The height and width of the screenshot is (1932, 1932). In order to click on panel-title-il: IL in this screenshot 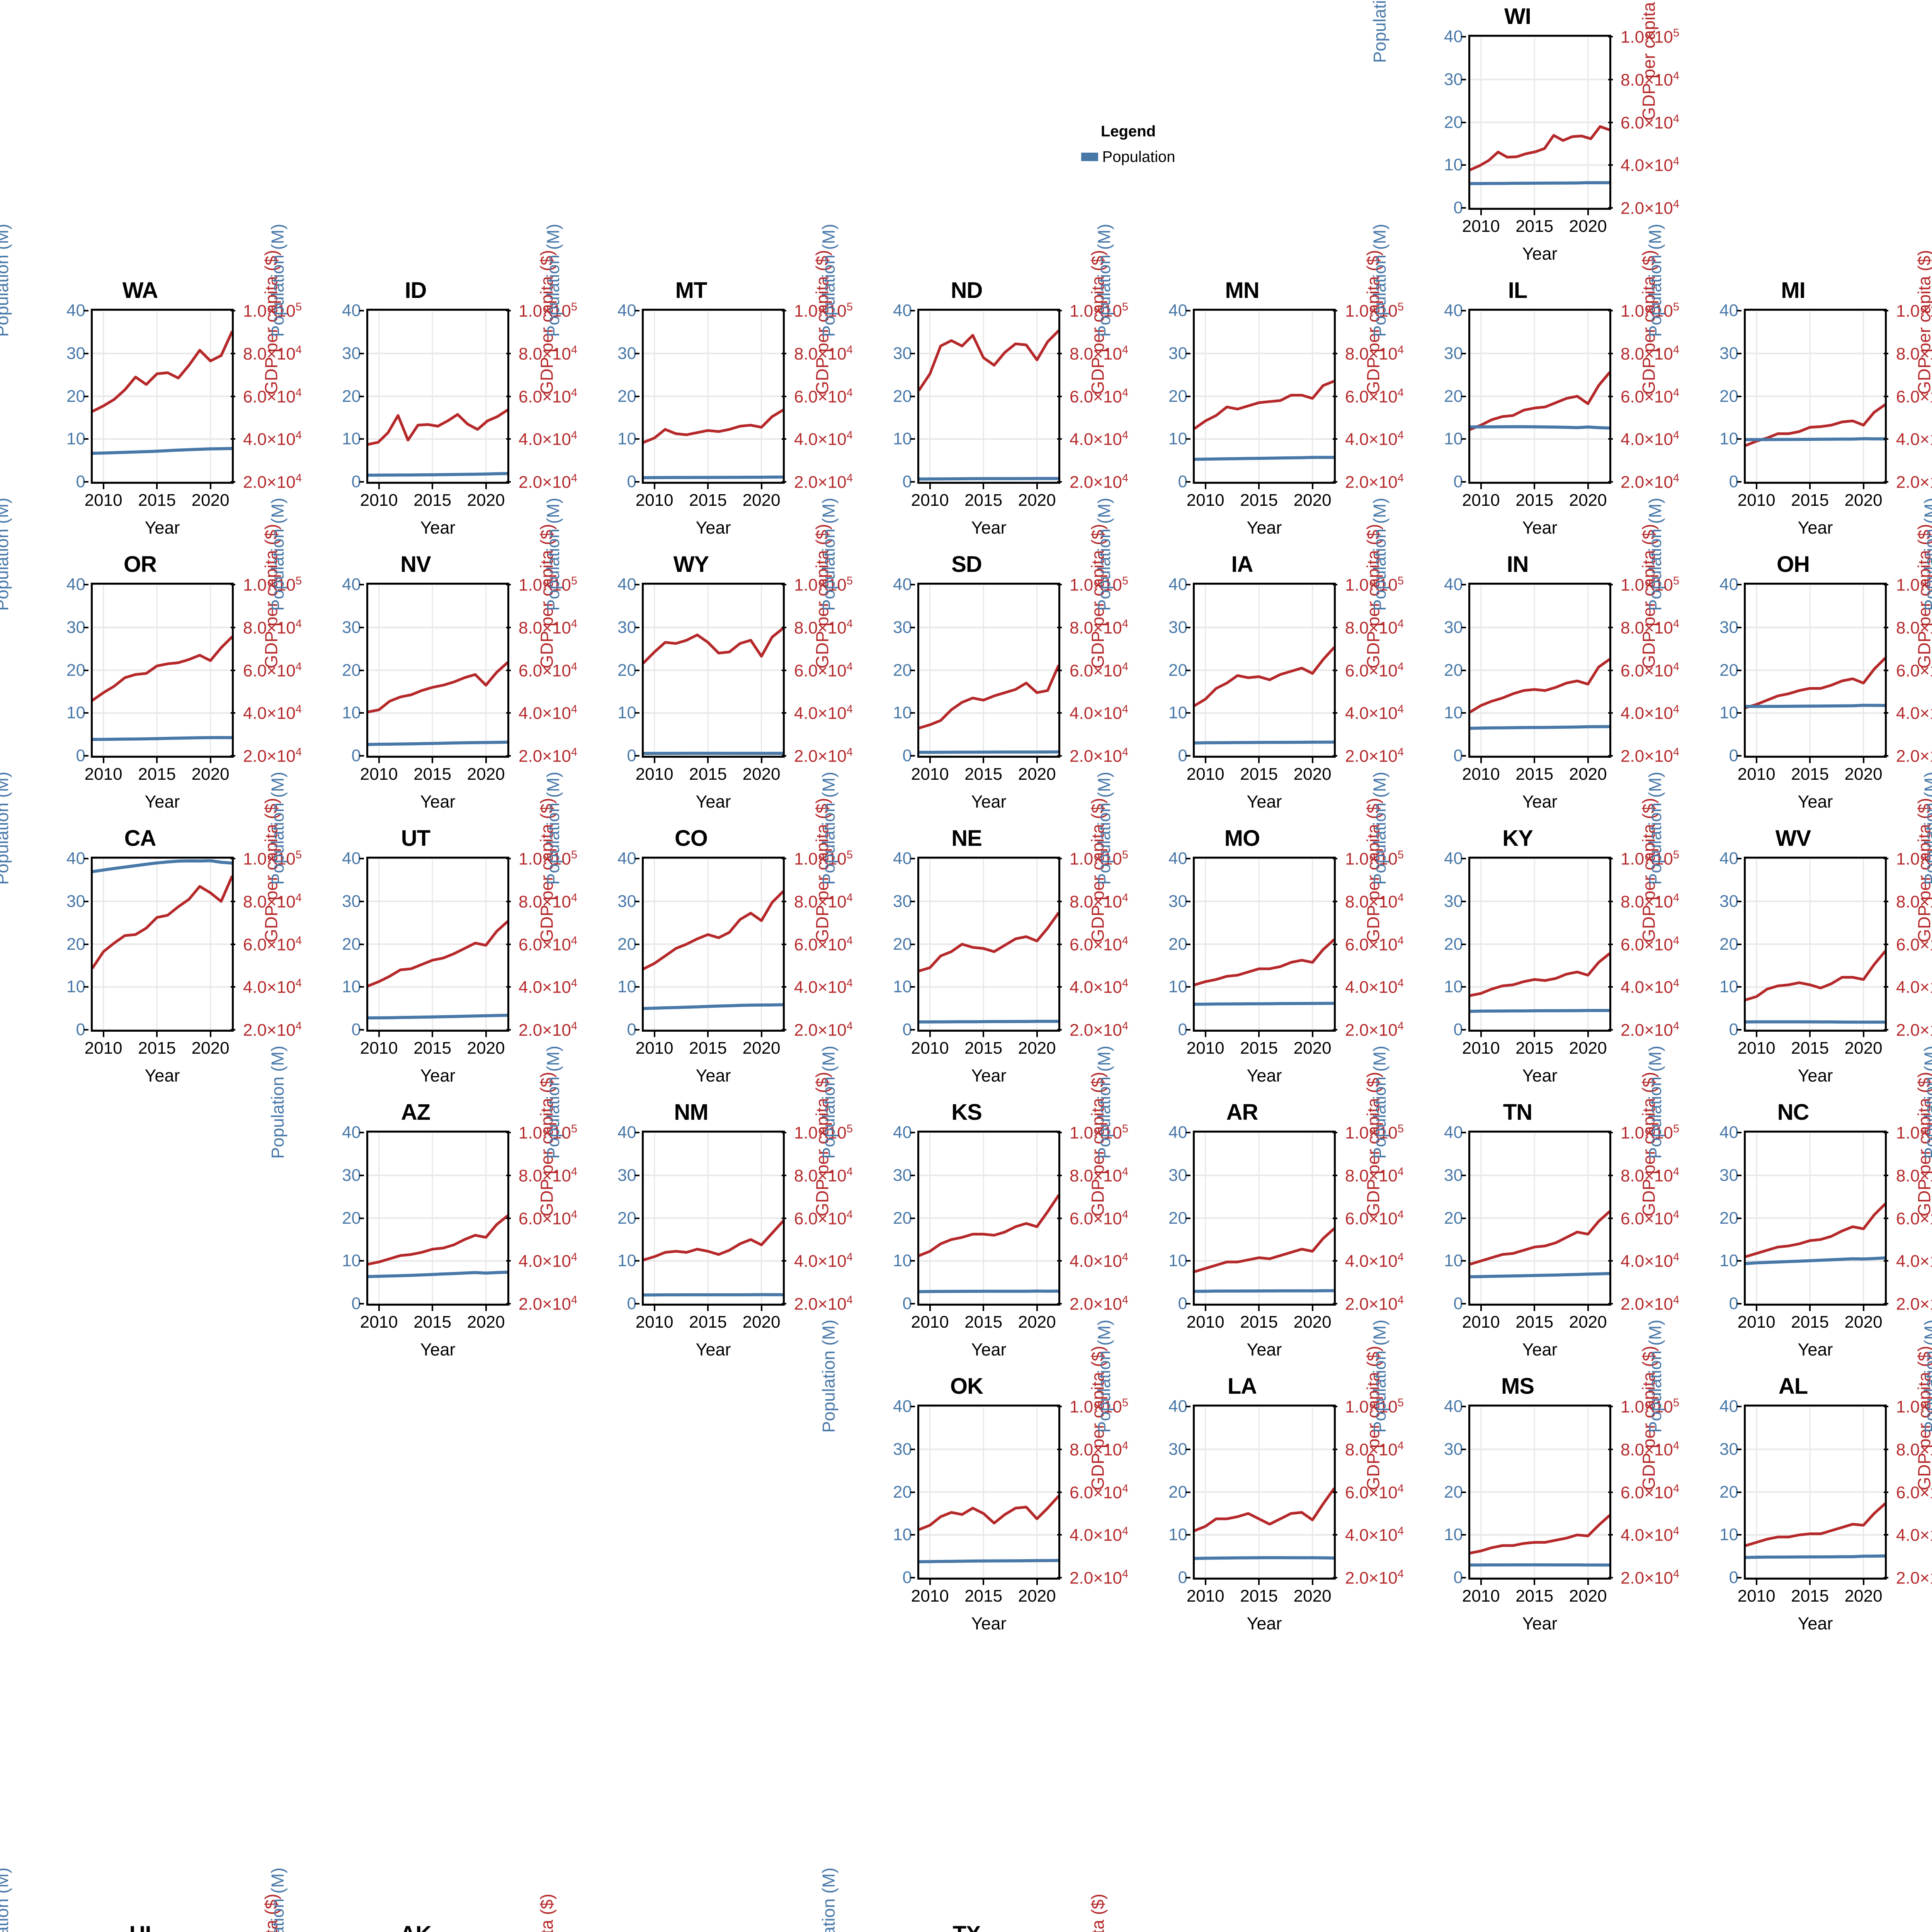, I will do `click(1518, 291)`.